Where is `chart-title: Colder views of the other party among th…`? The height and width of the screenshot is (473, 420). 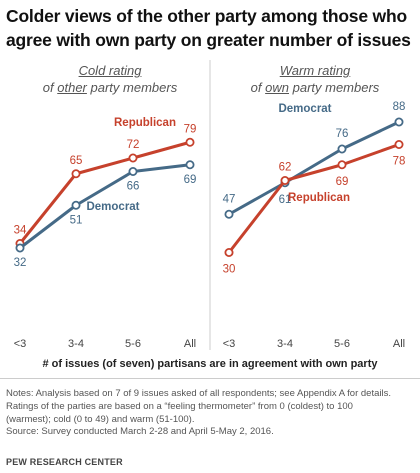
chart-title: Colder views of the other party among th… is located at coordinates (211, 28).